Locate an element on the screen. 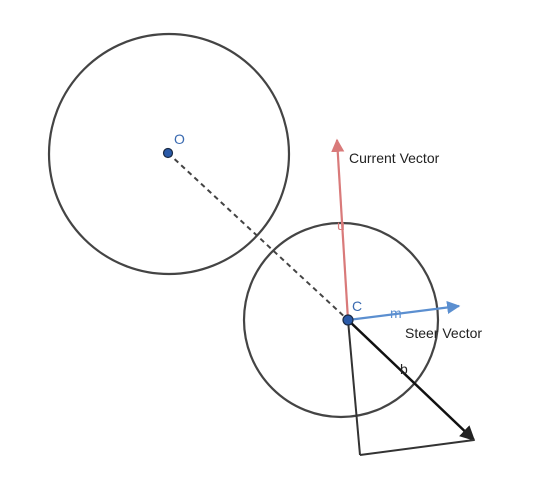 This screenshot has width=547, height=495. label-point-c: C is located at coordinates (357, 306).